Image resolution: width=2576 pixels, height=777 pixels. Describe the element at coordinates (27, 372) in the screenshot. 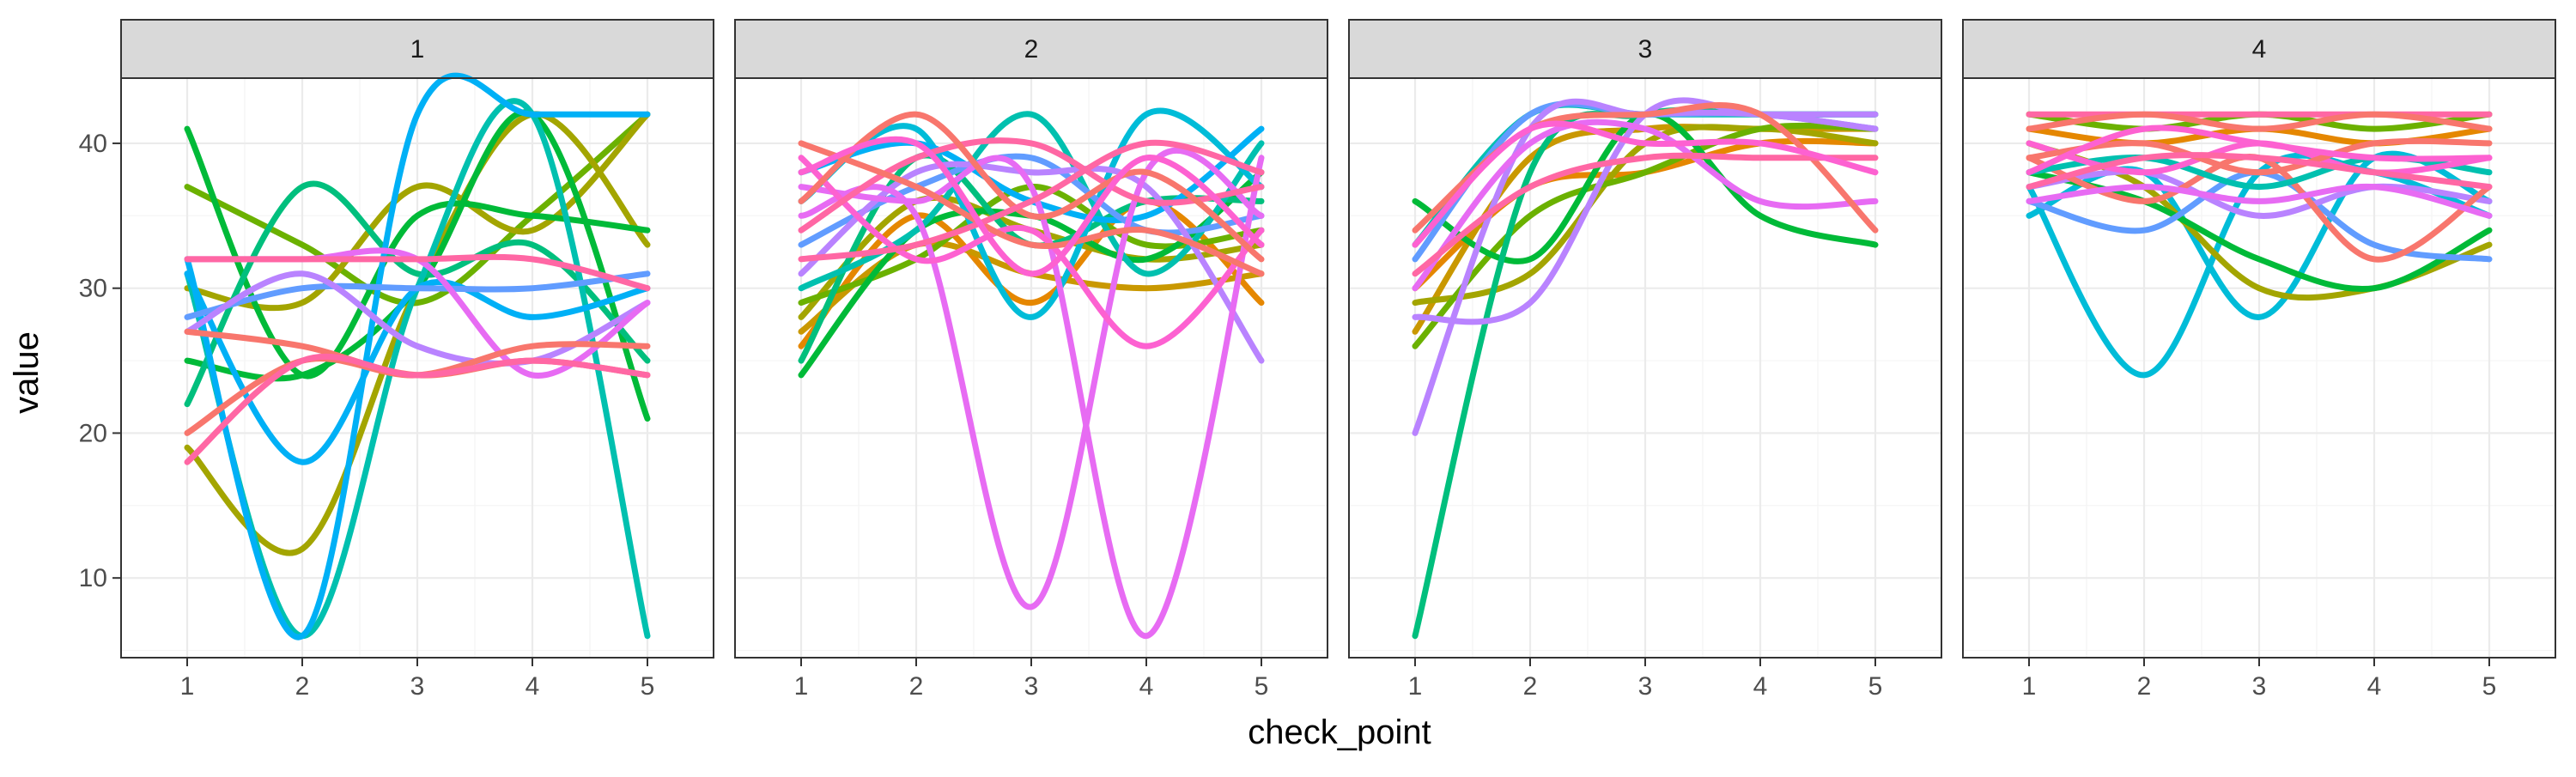

I see `y-axis-title: value` at that location.